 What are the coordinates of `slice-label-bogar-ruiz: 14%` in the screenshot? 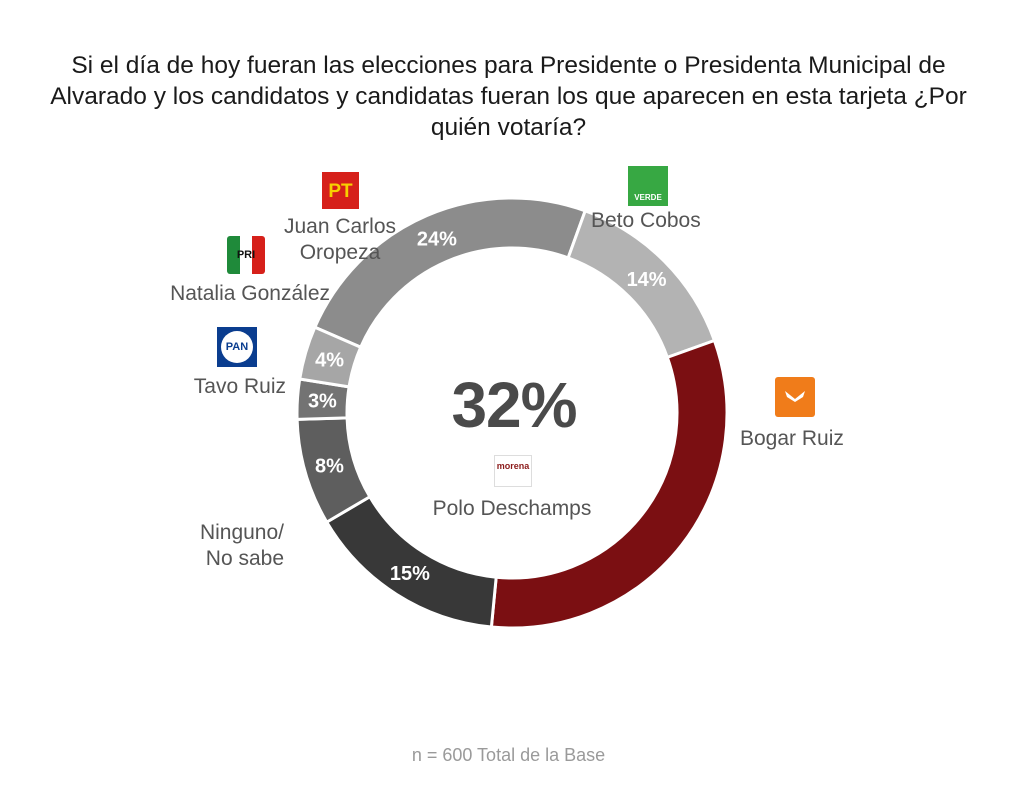 It's located at (647, 280).